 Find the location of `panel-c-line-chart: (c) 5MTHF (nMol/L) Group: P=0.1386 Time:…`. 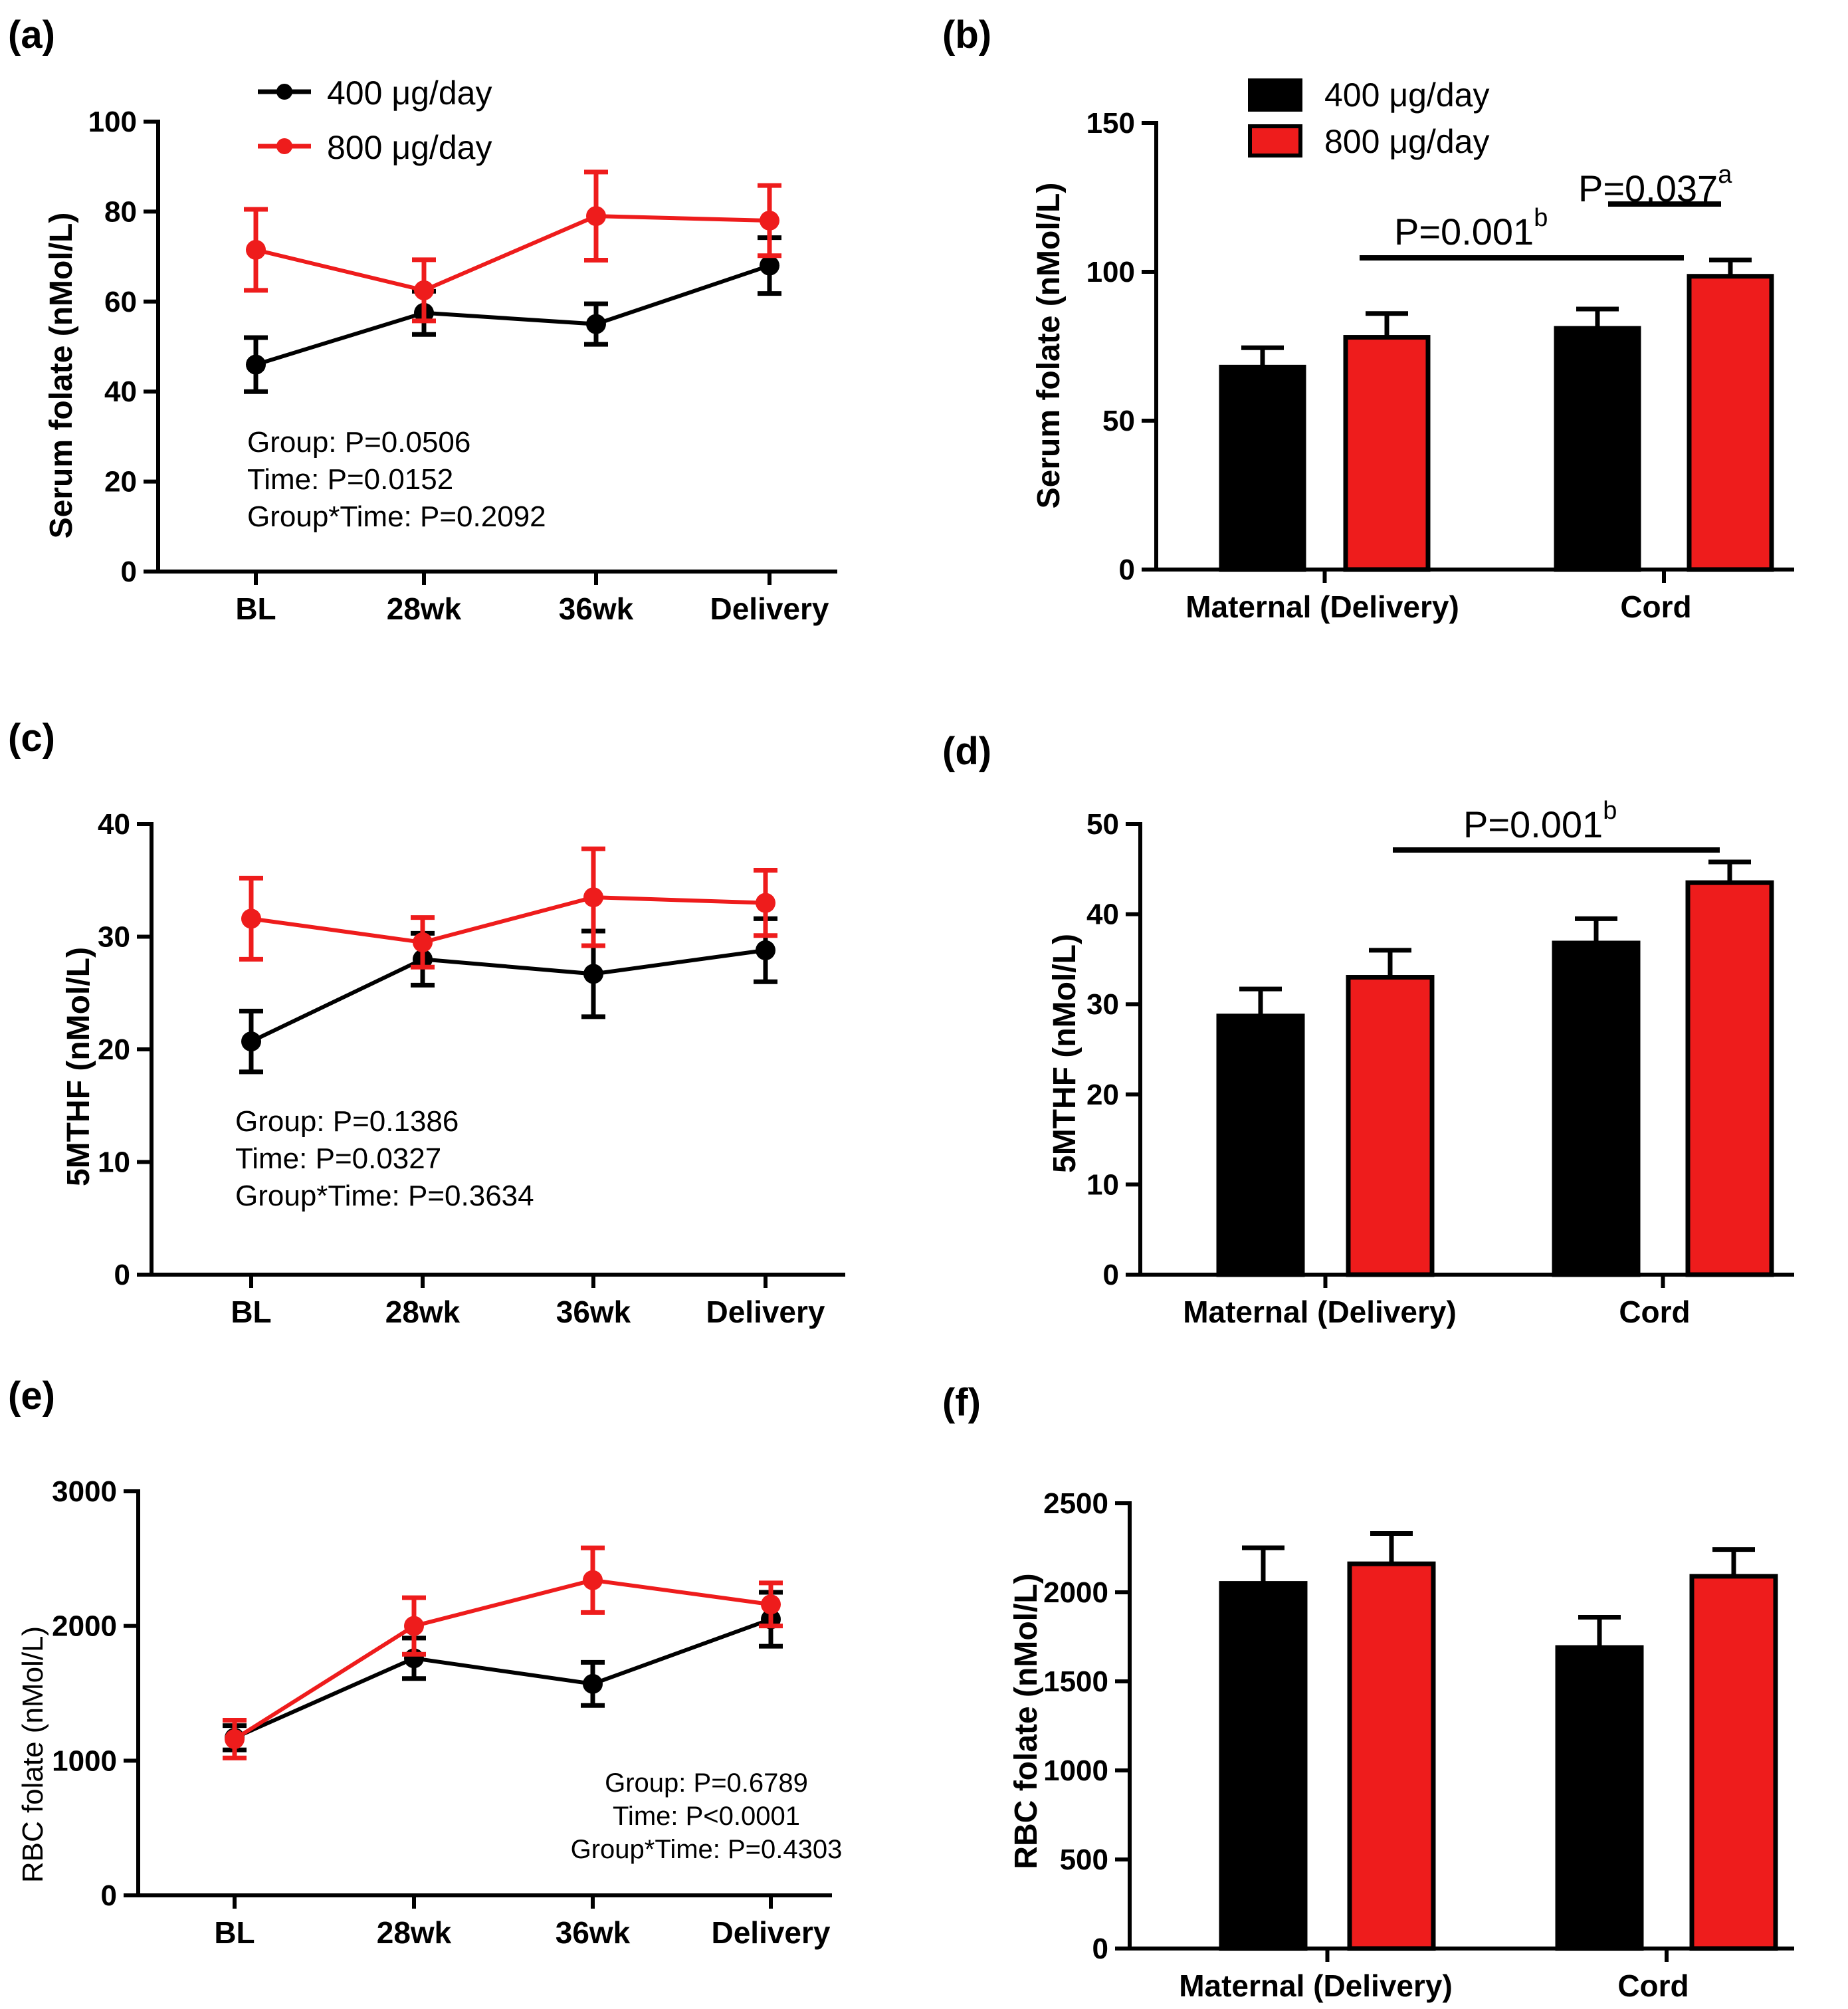

panel-c-line-chart: (c) 5MTHF (nMol/L) Group: P=0.1386 Time:… is located at coordinates (427, 1023).